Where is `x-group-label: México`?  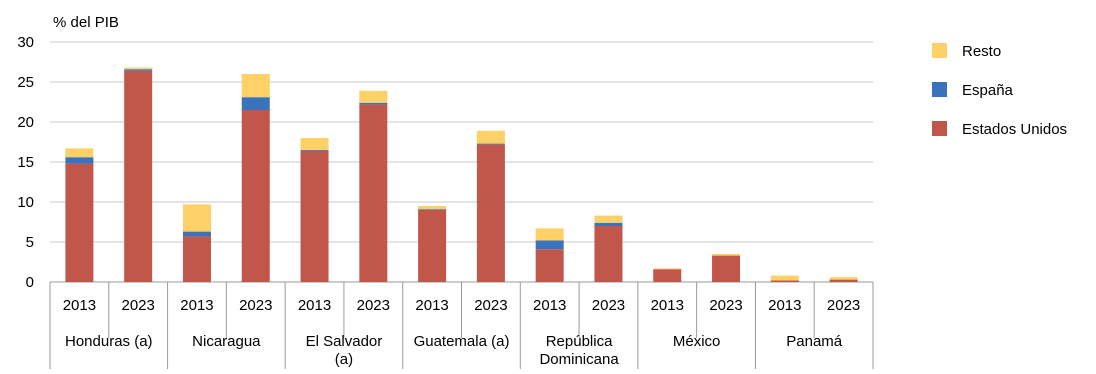 x-group-label: México is located at coordinates (697, 341).